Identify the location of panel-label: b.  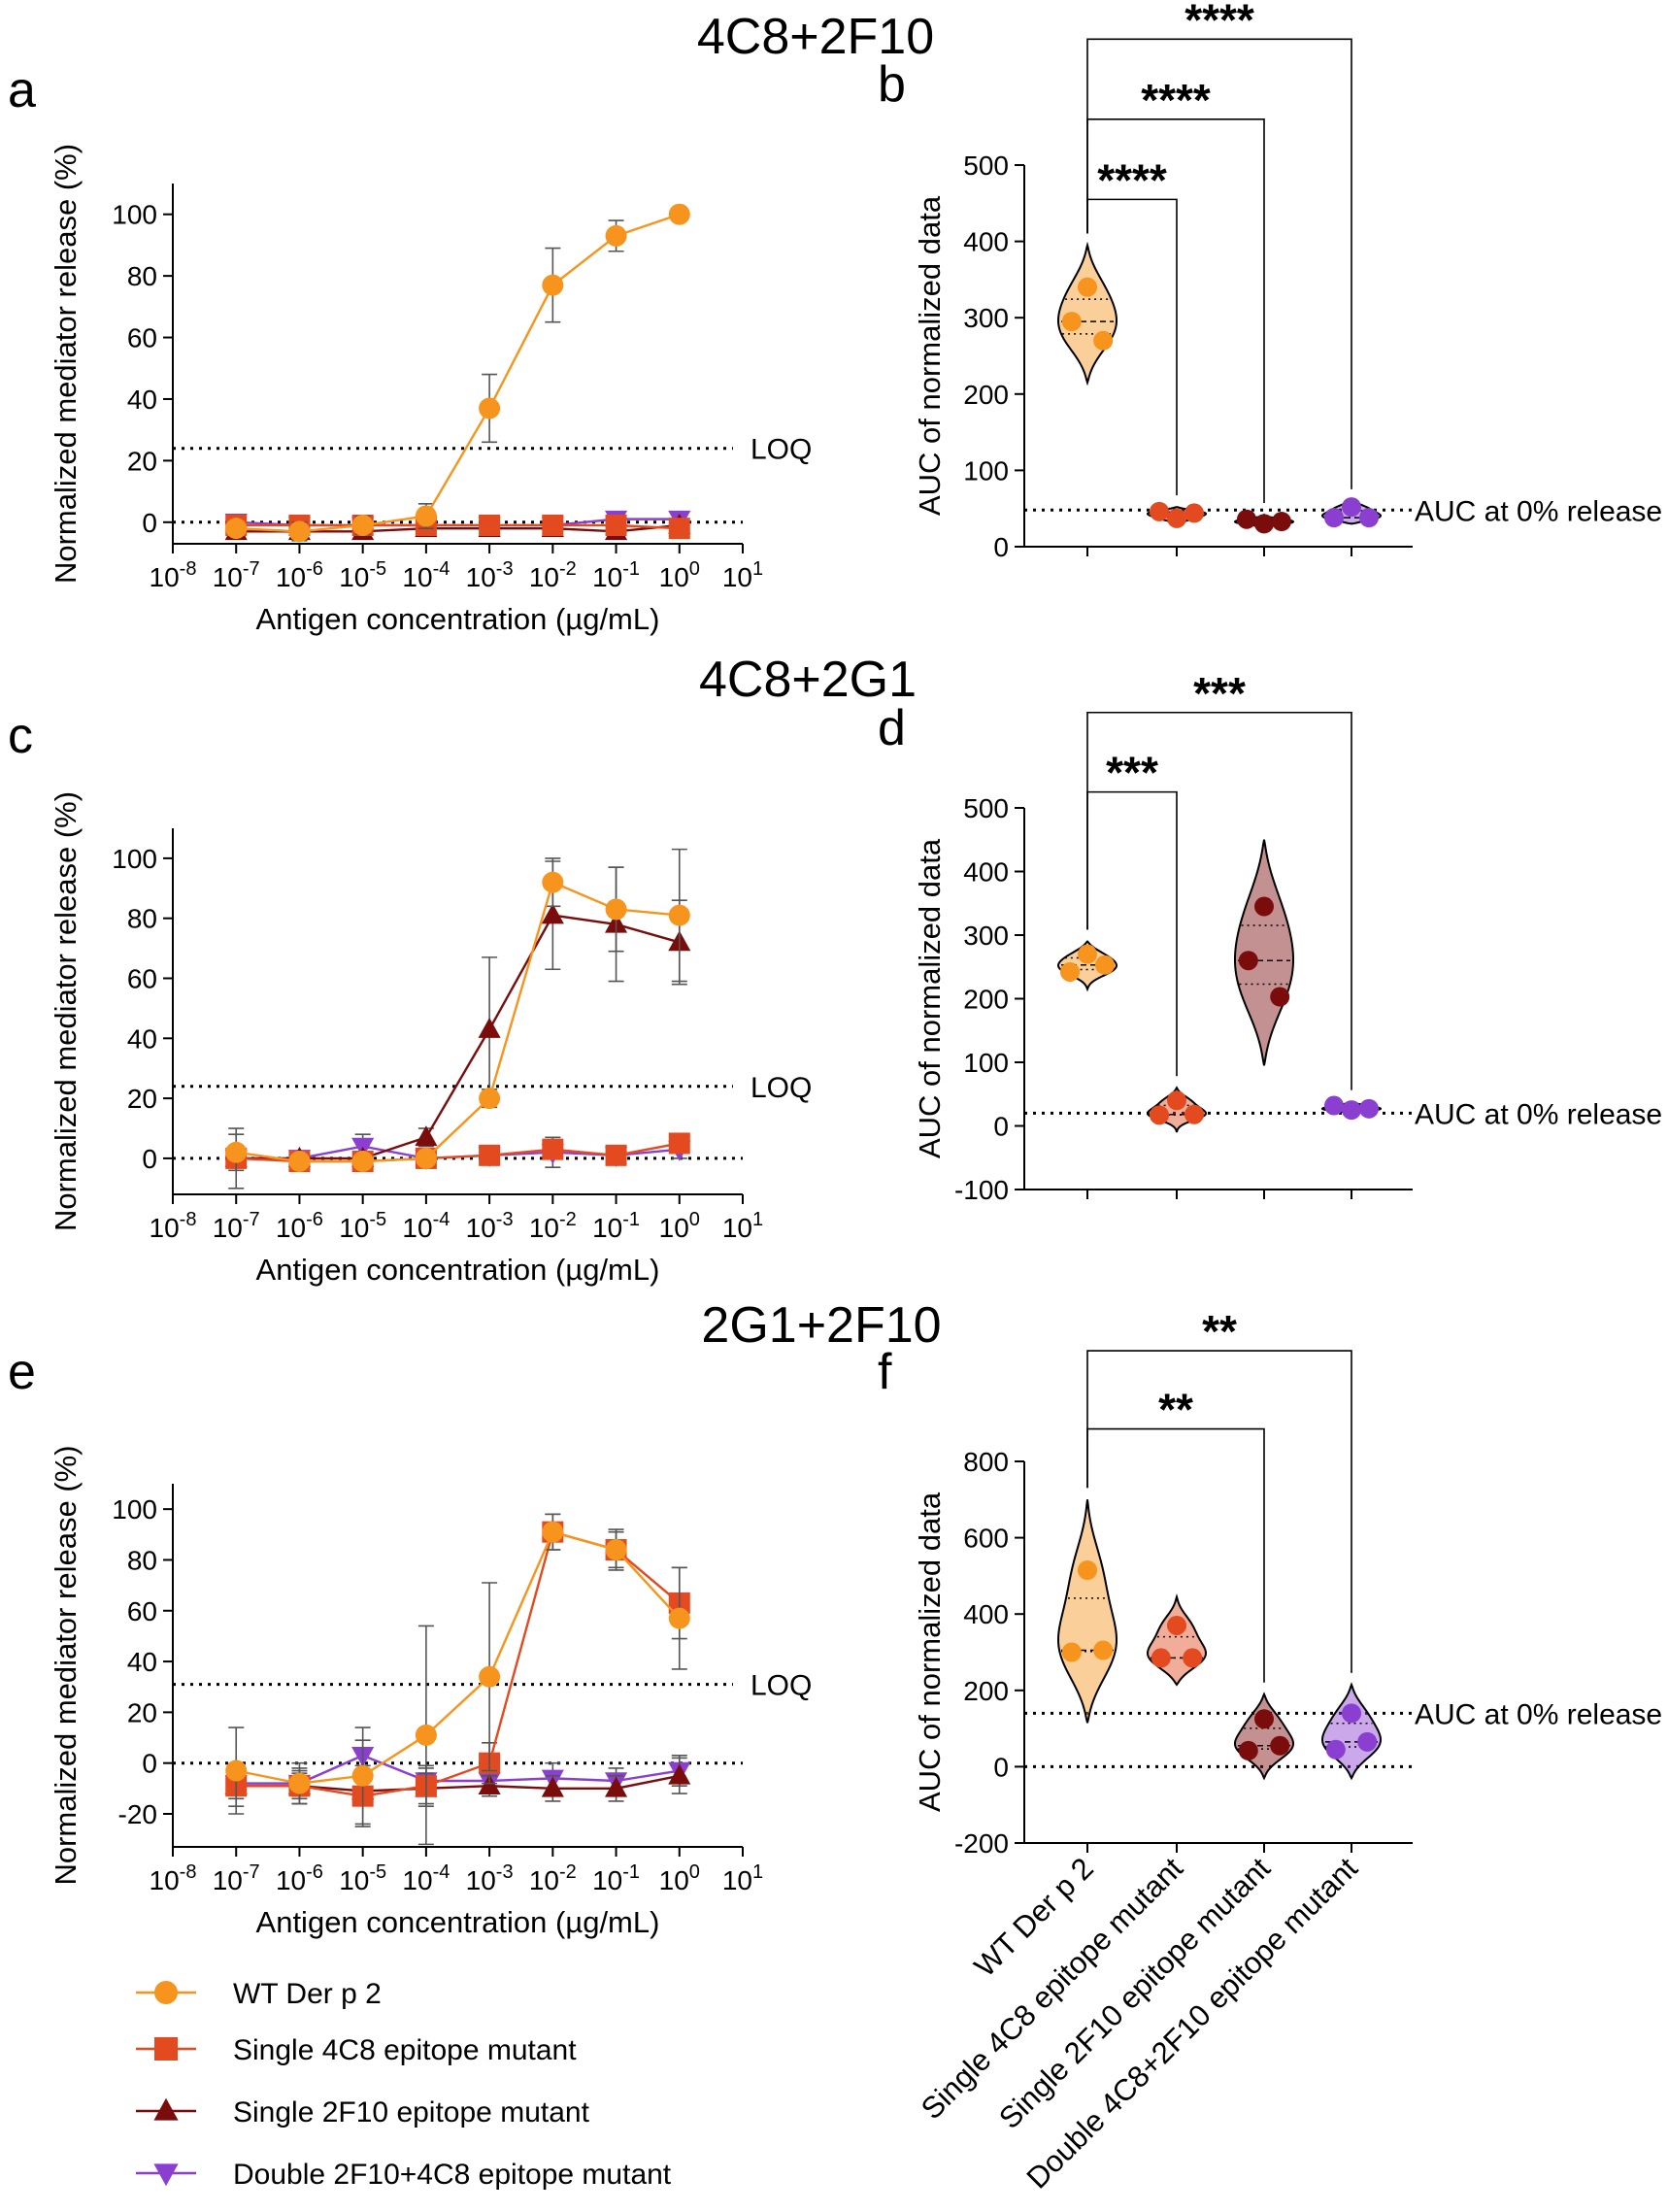
(892, 84).